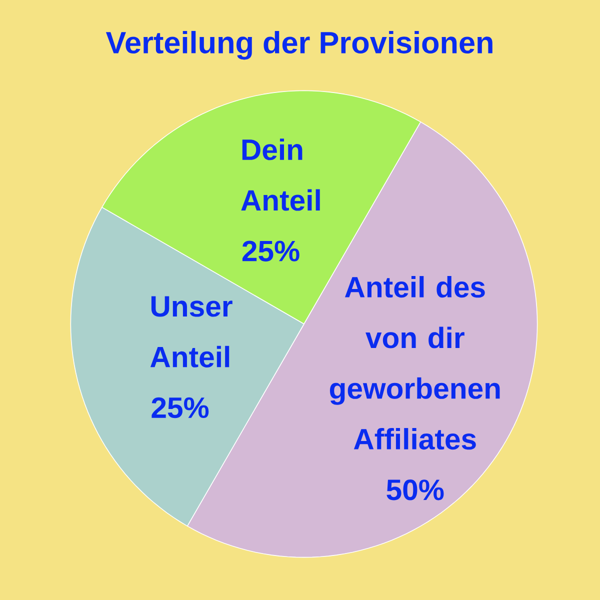  I want to click on slice-label: Anteil des von dir geworbenen Affiliates, so click(415, 363).